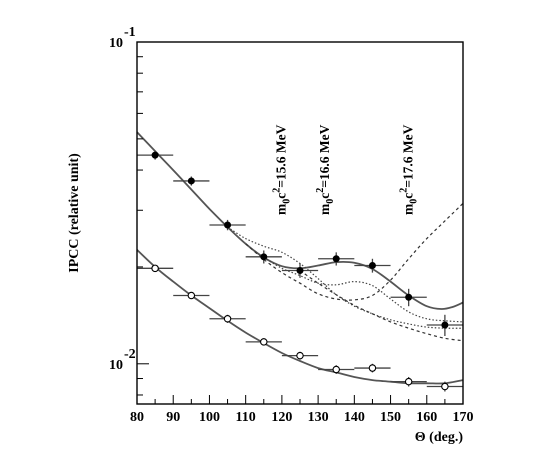 Image resolution: width=552 pixels, height=466 pixels. Describe the element at coordinates (324, 155) in the screenshot. I see `mass-label-part: =16.6 MeV` at that location.